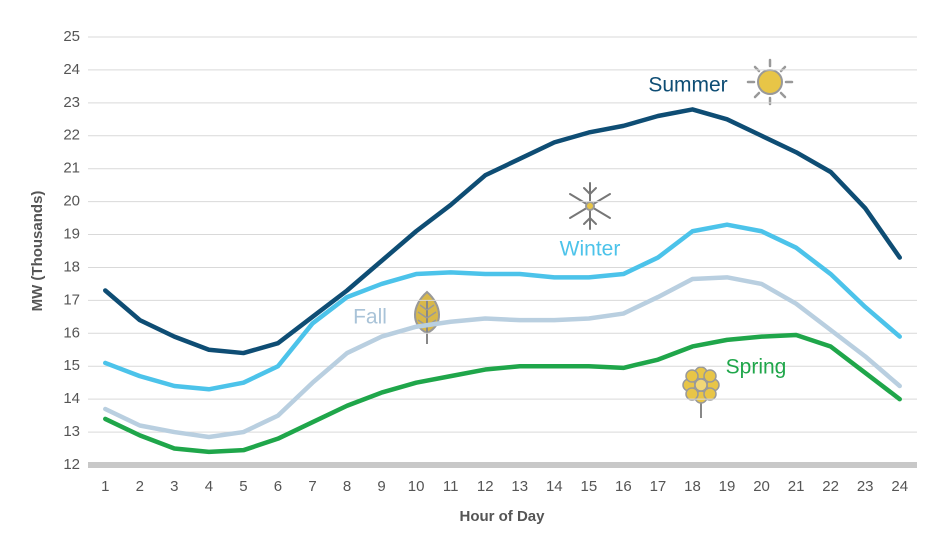  What do you see at coordinates (727, 486) in the screenshot?
I see `x-tick-label: 19` at bounding box center [727, 486].